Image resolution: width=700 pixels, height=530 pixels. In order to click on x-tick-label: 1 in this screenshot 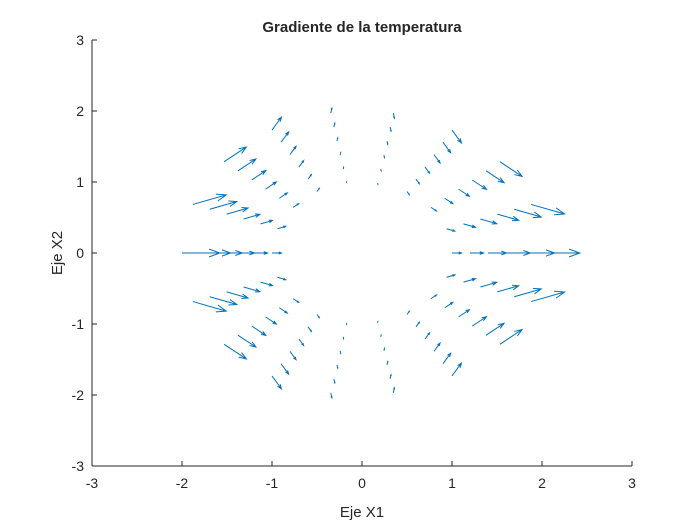, I will do `click(452, 483)`.